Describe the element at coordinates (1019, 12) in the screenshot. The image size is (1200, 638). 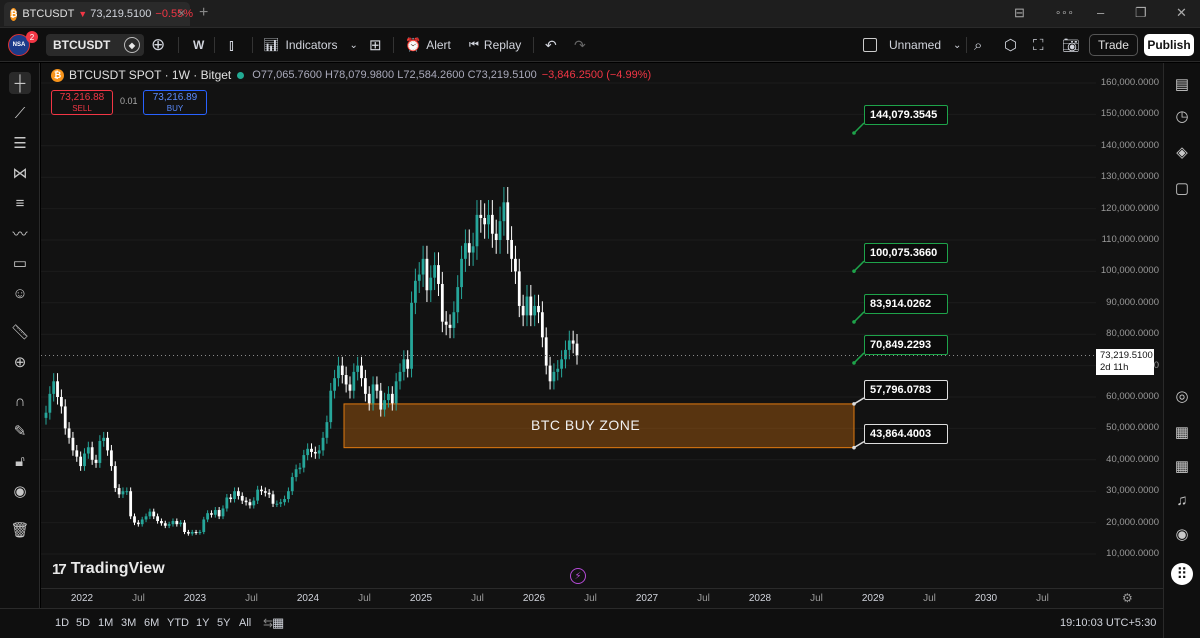
I see `layout-icon: ⊟` at that location.